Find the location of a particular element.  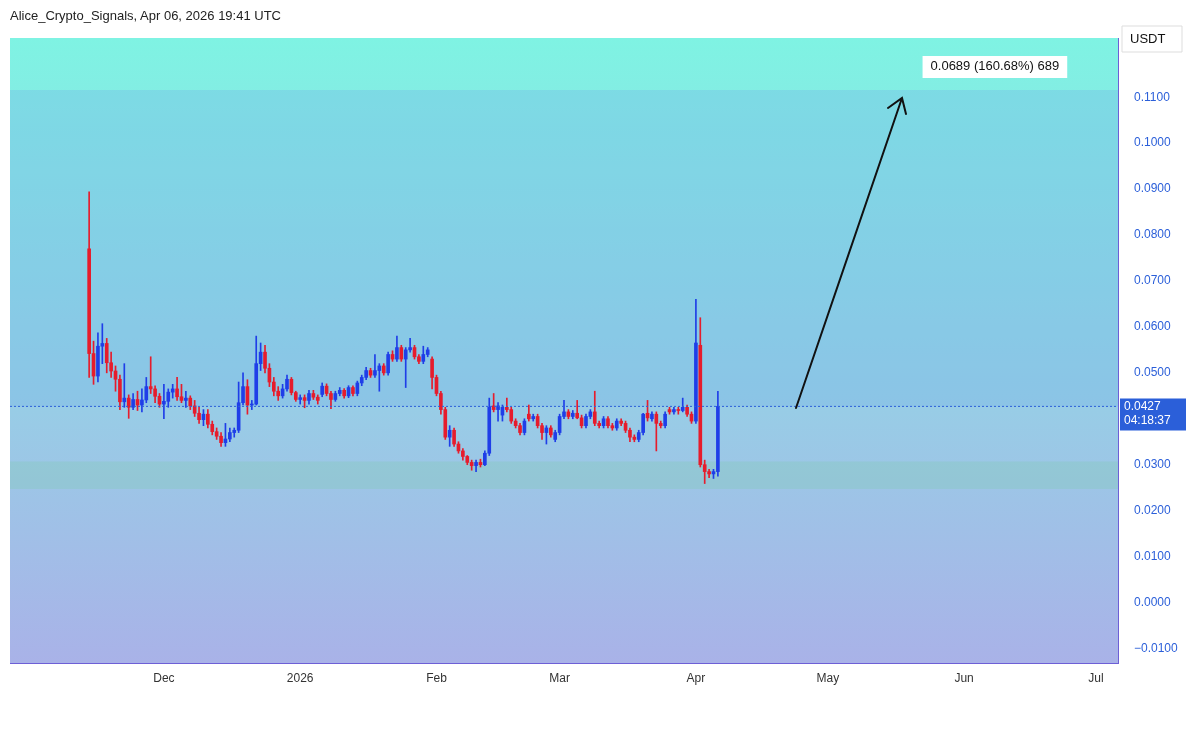

y-tick-label: 0.0600 is located at coordinates (1153, 326).